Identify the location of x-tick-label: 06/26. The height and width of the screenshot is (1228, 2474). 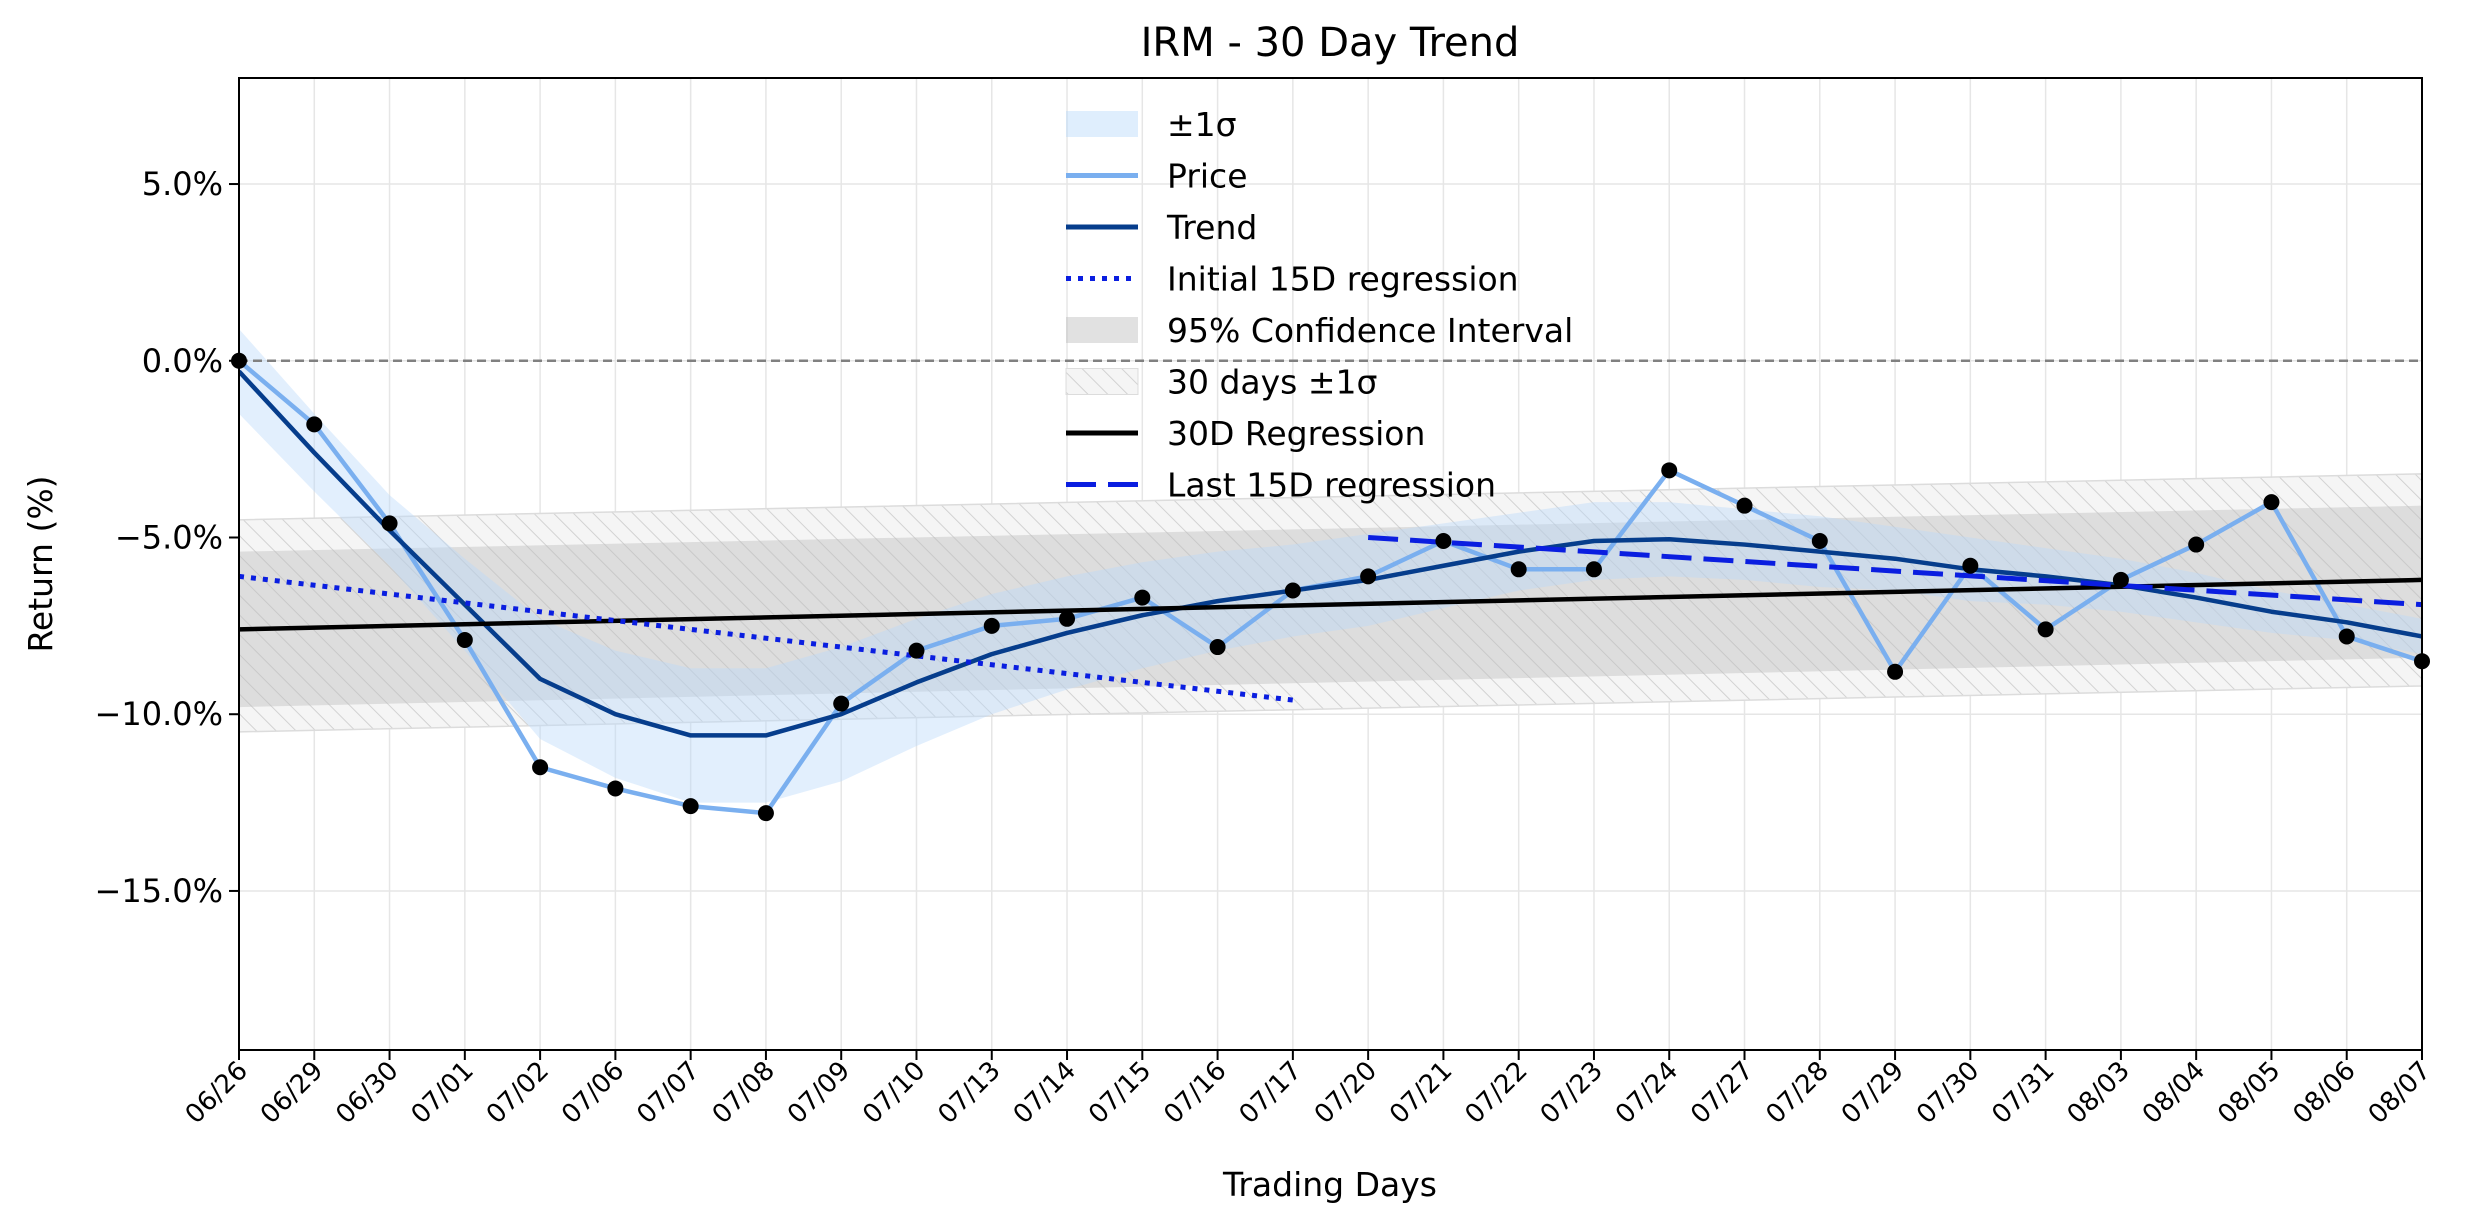
(217, 1093).